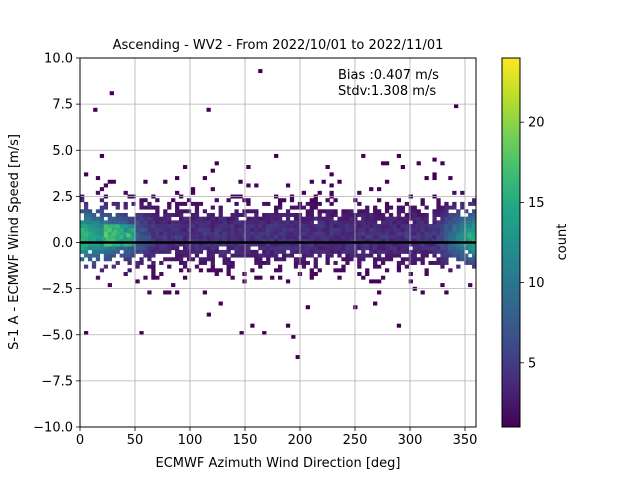  What do you see at coordinates (53, 428) in the screenshot?
I see `y-tick-label: −10.0` at bounding box center [53, 428].